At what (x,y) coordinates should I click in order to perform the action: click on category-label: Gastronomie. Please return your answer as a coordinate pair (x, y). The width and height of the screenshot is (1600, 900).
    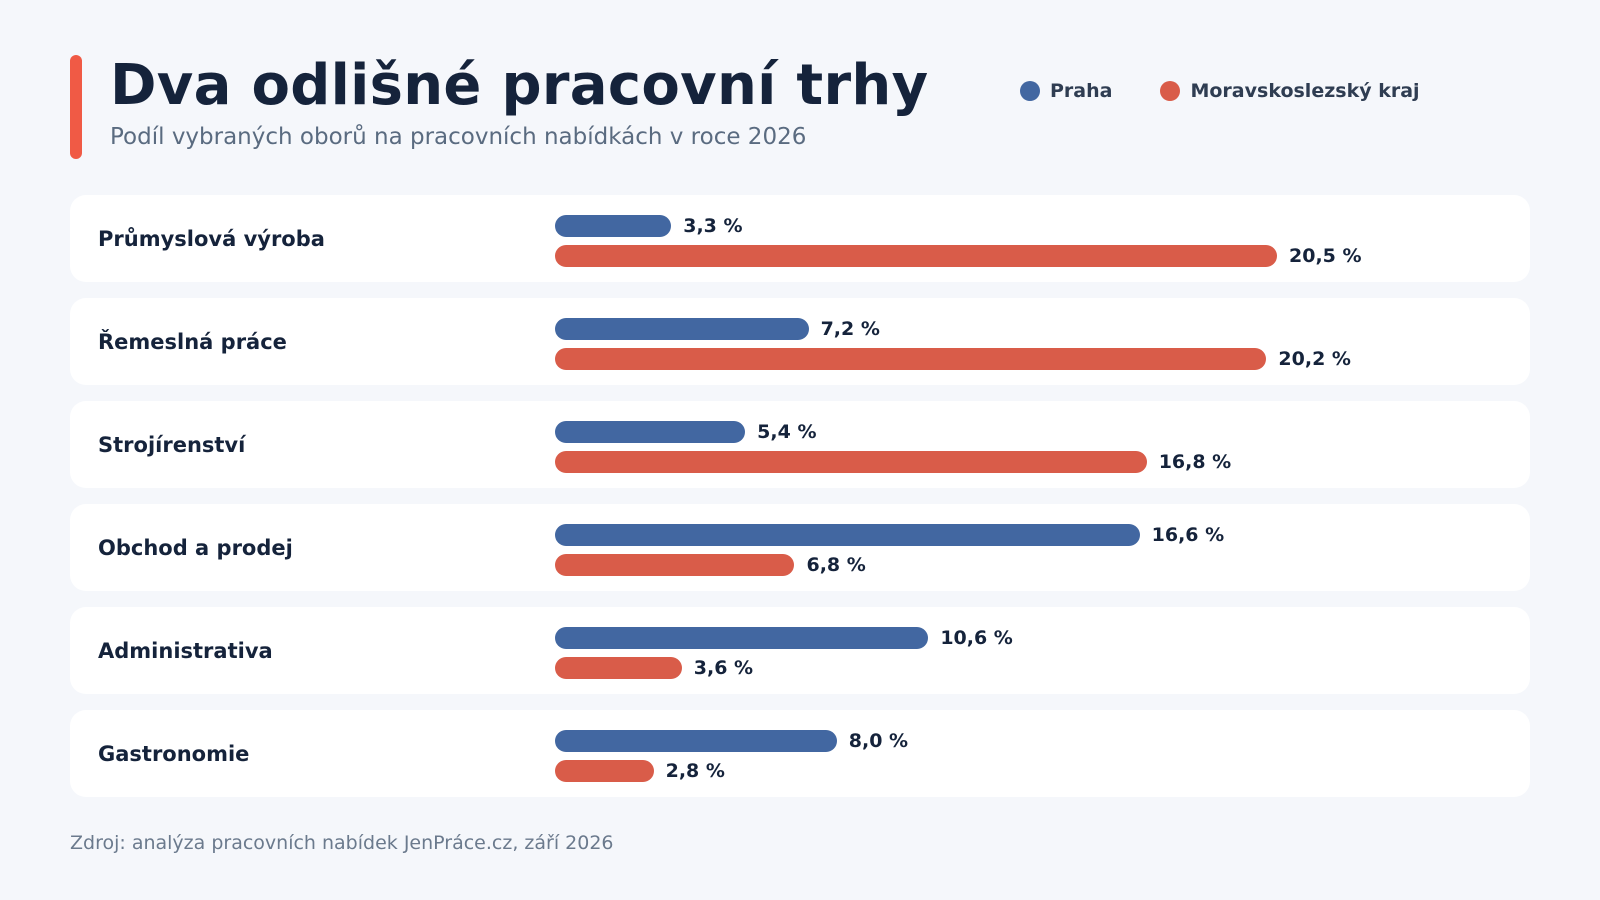
    Looking at the image, I should click on (174, 753).